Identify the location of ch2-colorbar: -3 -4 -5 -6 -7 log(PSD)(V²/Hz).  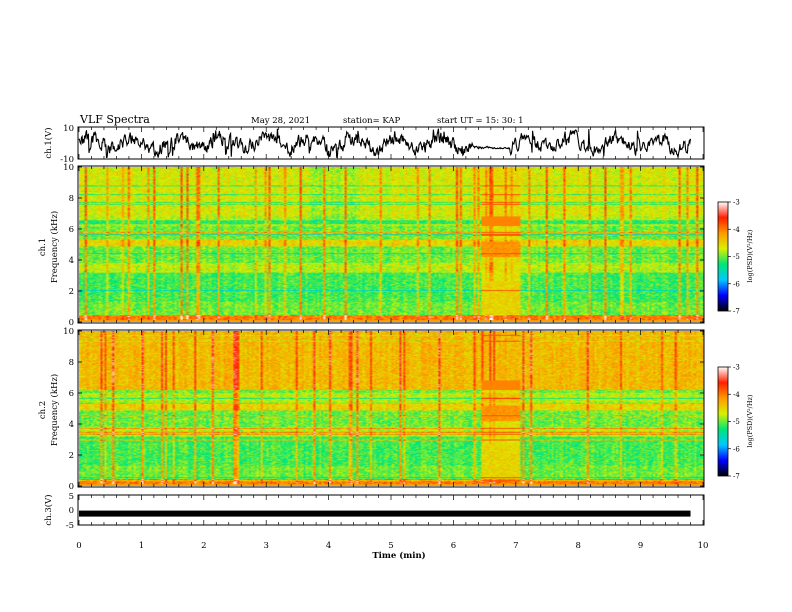
(735, 422).